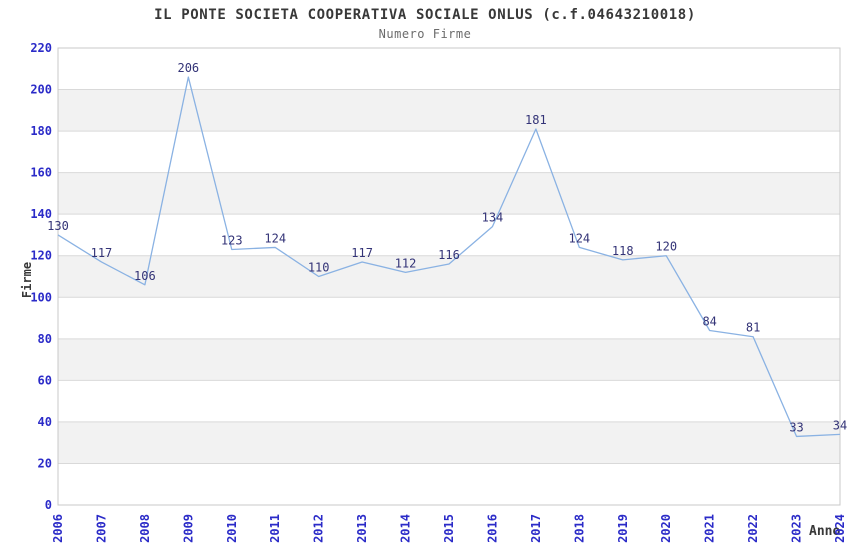 This screenshot has height=550, width=850. What do you see at coordinates (145, 276) in the screenshot?
I see `data-point-label: 106` at bounding box center [145, 276].